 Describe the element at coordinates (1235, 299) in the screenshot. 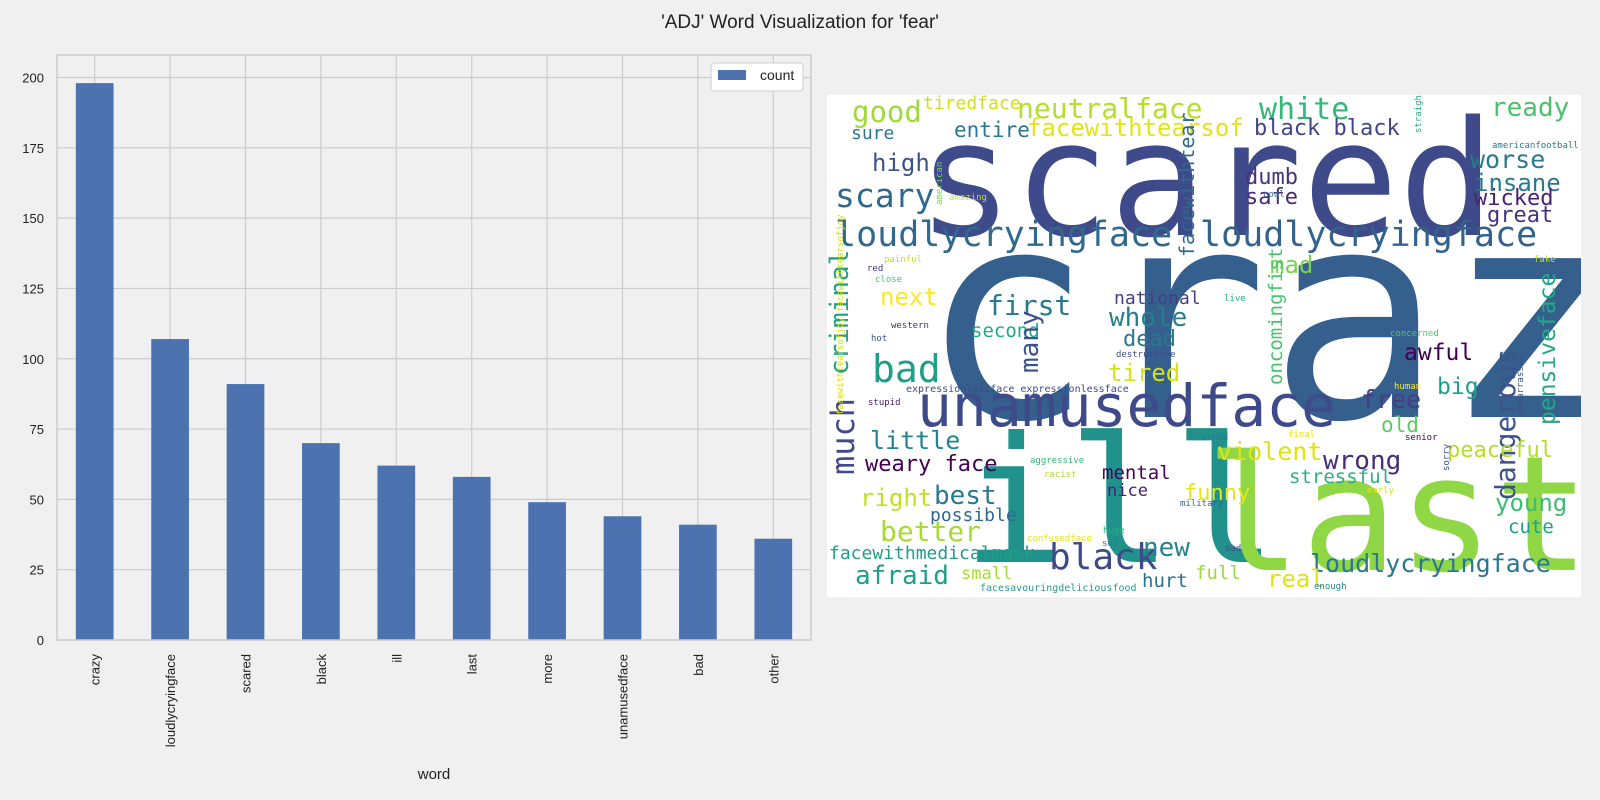

I see `cloud-word: live` at that location.